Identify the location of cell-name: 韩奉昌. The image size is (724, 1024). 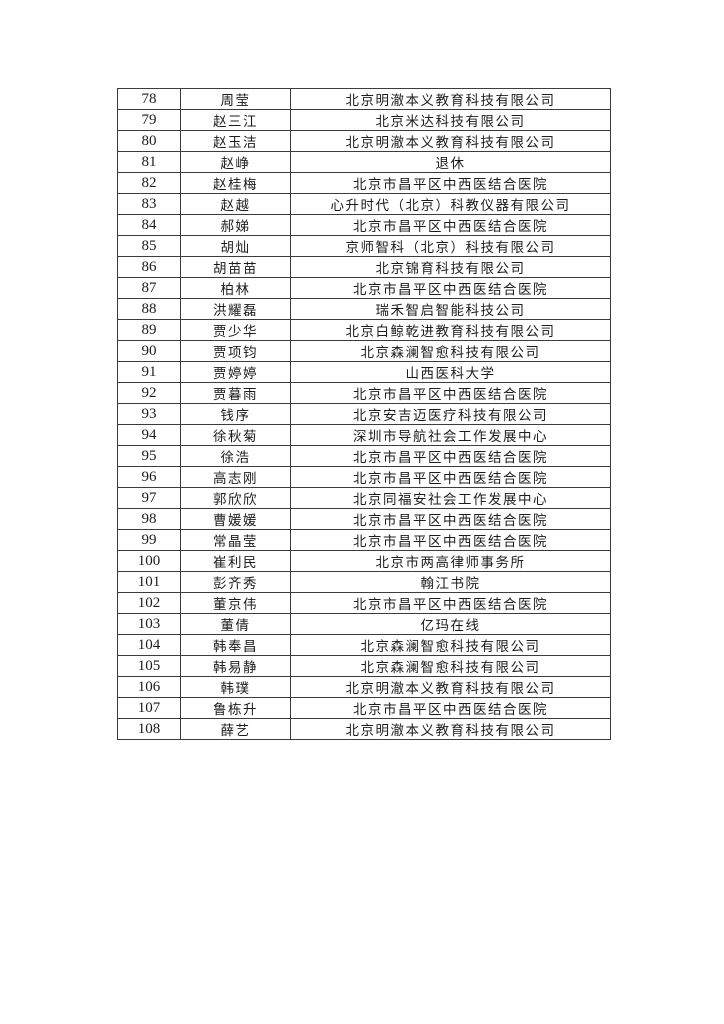
(235, 645).